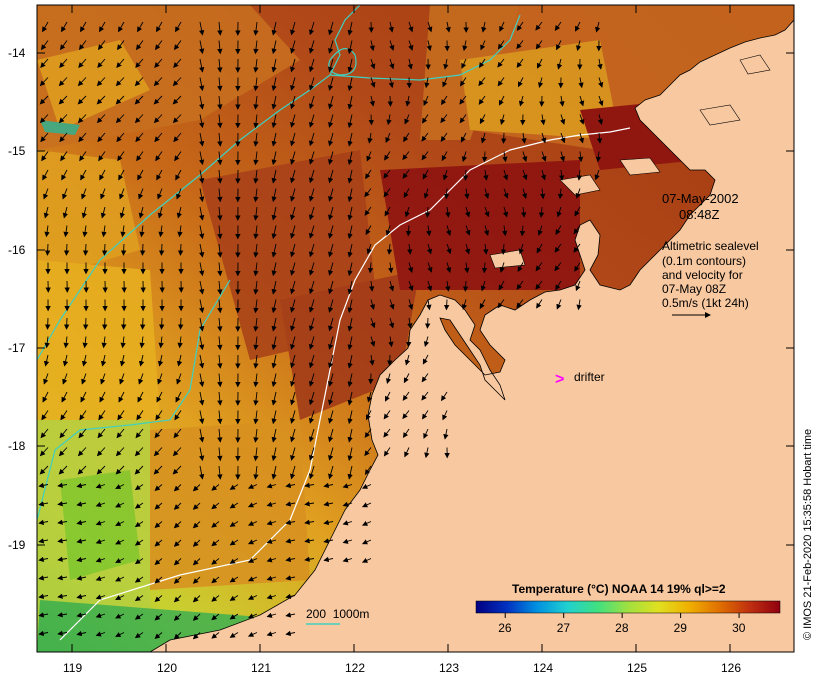  Describe the element at coordinates (72, 668) in the screenshot. I see `x-tick-label: 119` at that location.